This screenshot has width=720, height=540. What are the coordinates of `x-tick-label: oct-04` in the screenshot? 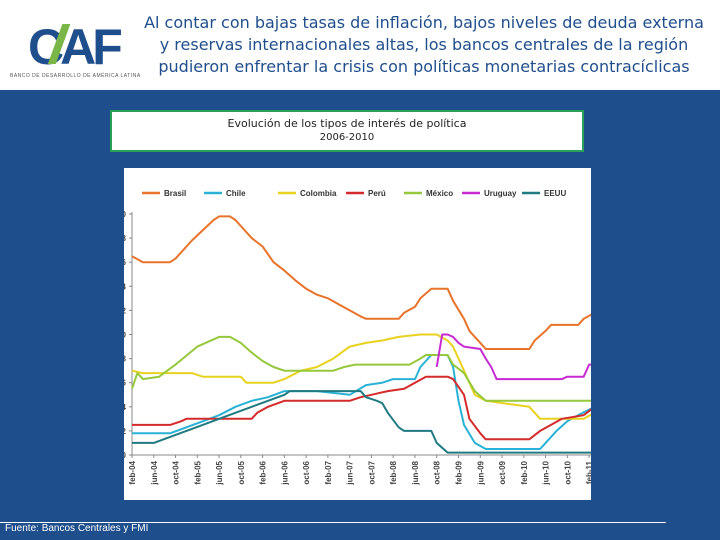 It's located at (176, 472).